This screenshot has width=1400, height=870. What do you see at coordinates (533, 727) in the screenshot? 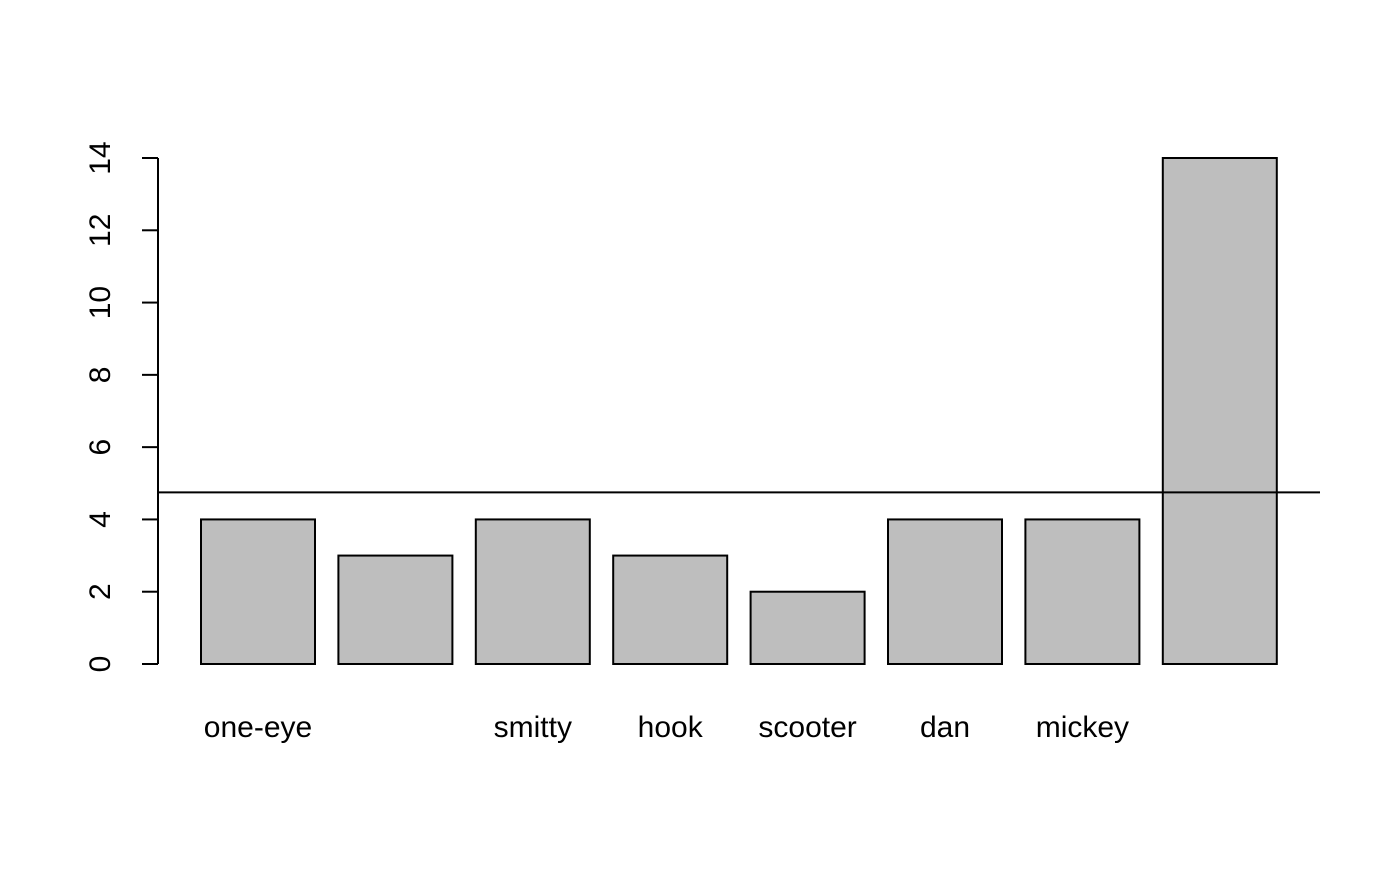
I see `x-tick-label-2: smitty` at bounding box center [533, 727].